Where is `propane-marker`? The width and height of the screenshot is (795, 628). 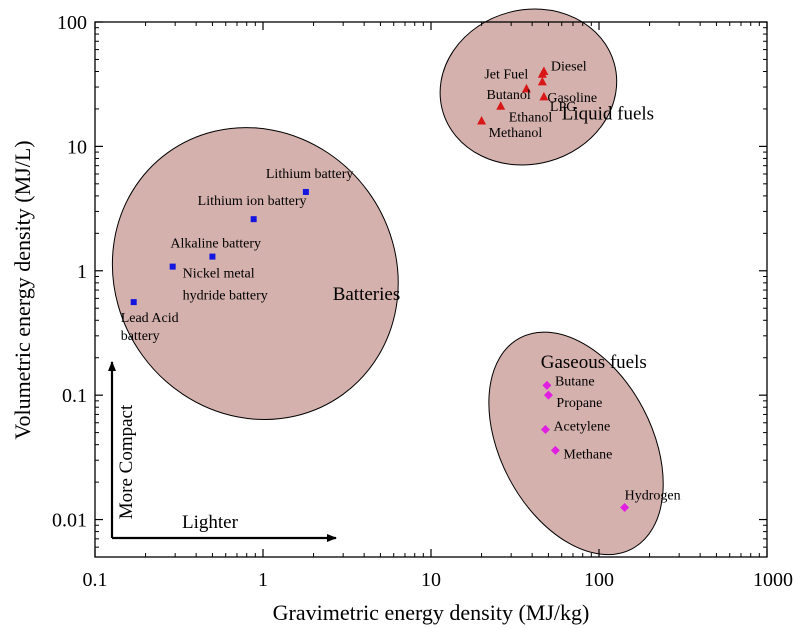
propane-marker is located at coordinates (548, 395).